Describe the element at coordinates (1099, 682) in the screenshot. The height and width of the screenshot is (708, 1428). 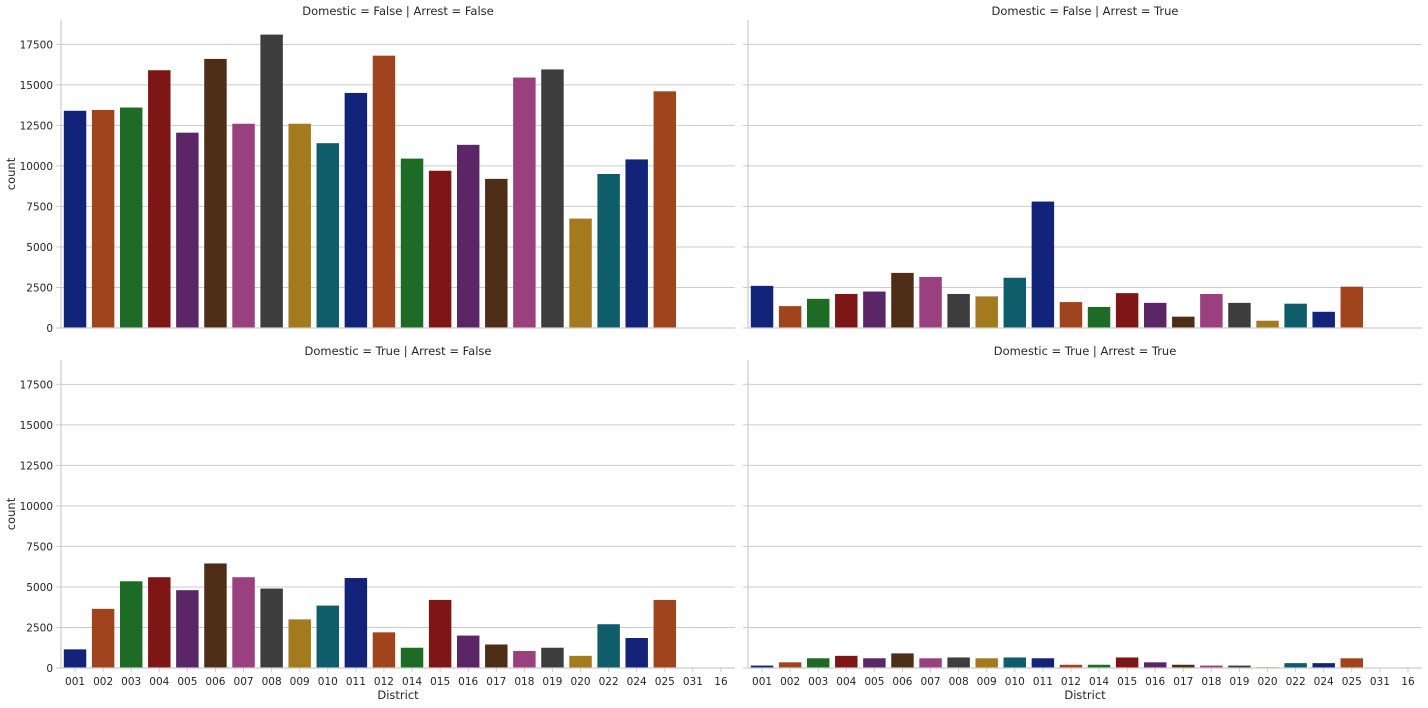
I see `x-tick-label: 014` at that location.